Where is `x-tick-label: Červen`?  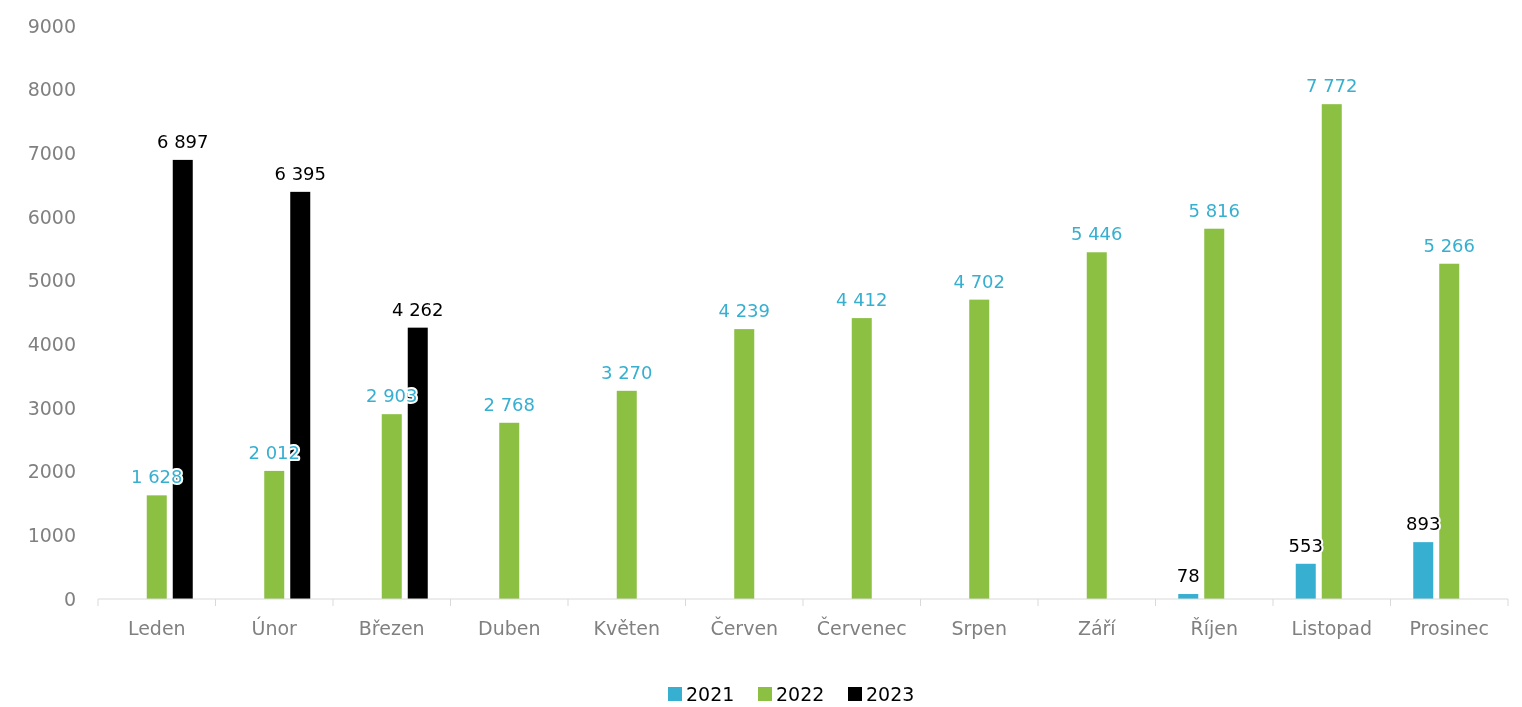 x-tick-label: Červen is located at coordinates (744, 627).